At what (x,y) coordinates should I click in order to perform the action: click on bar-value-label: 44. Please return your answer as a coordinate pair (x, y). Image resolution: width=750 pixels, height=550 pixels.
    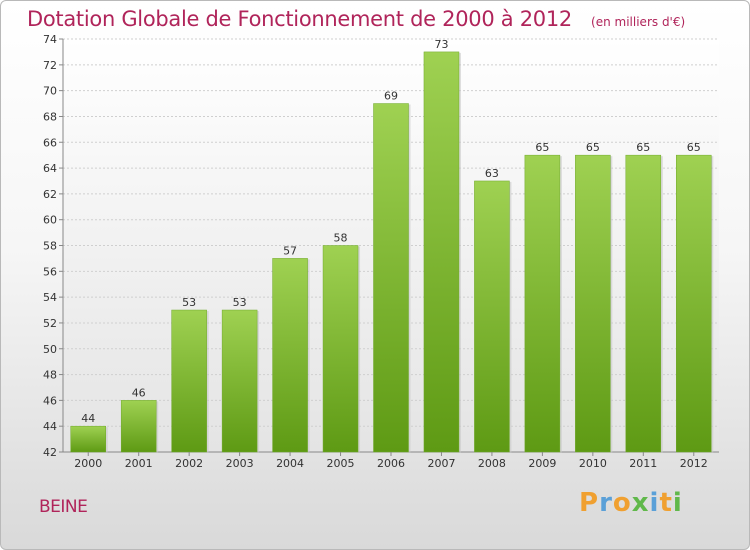
    Looking at the image, I should click on (88, 418).